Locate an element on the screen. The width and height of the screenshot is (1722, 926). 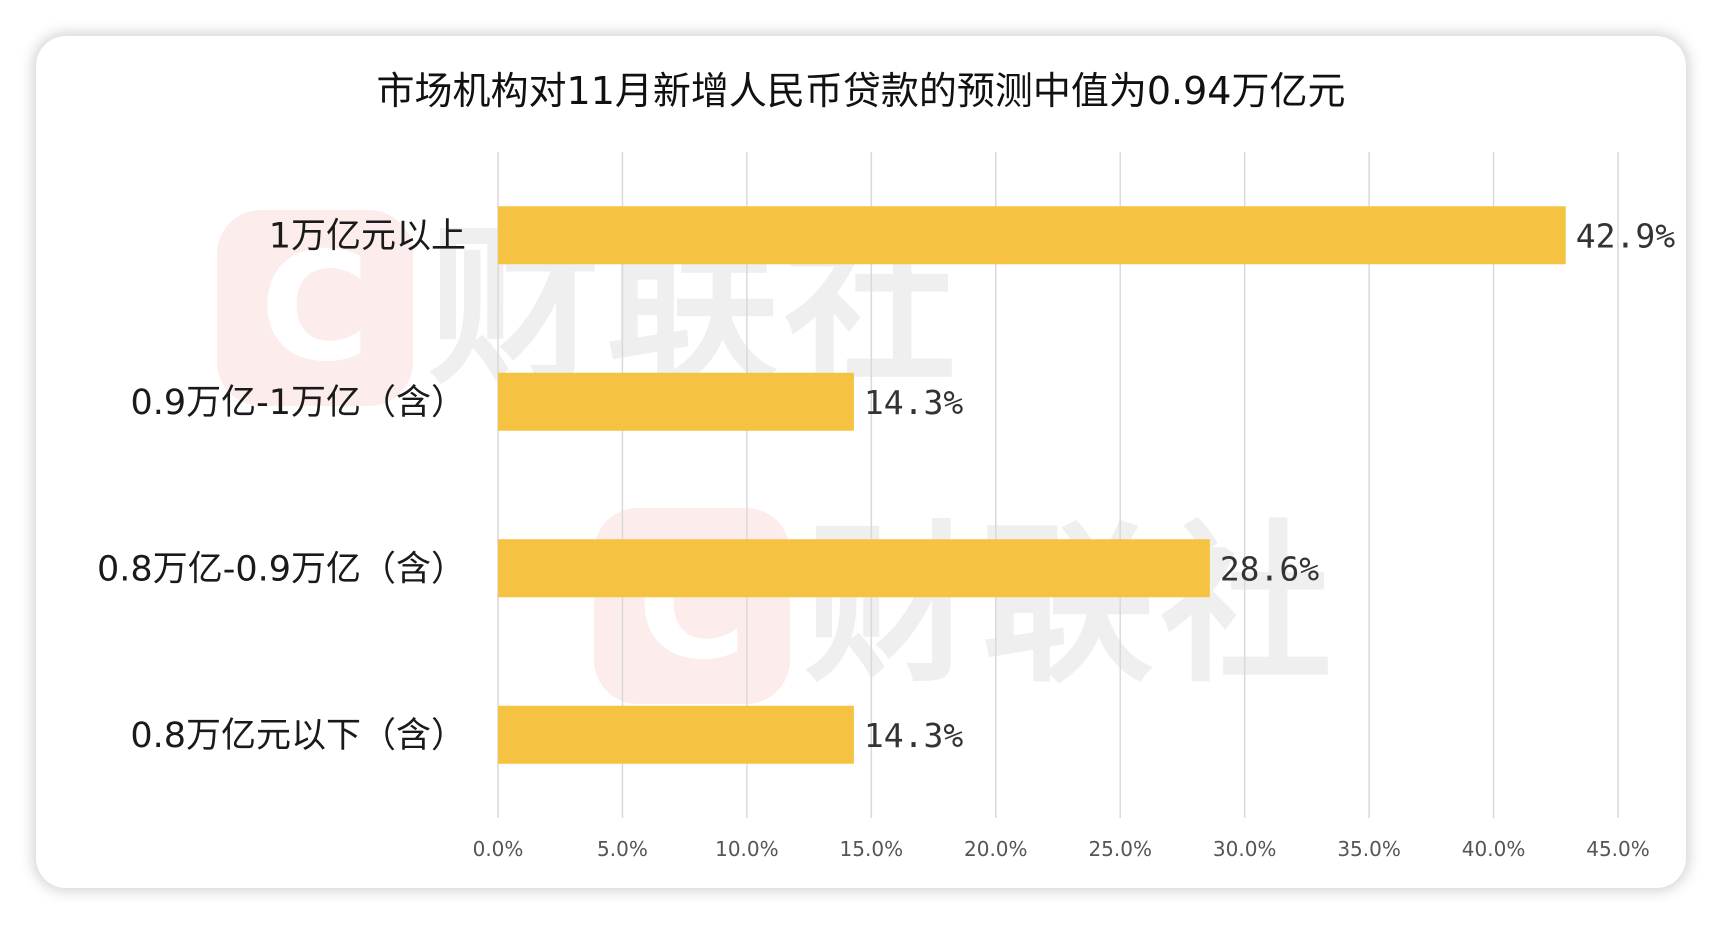
chart-title: 市场机构对11月新增人民币贷款的预测中值为0.94万亿元 is located at coordinates (861, 91).